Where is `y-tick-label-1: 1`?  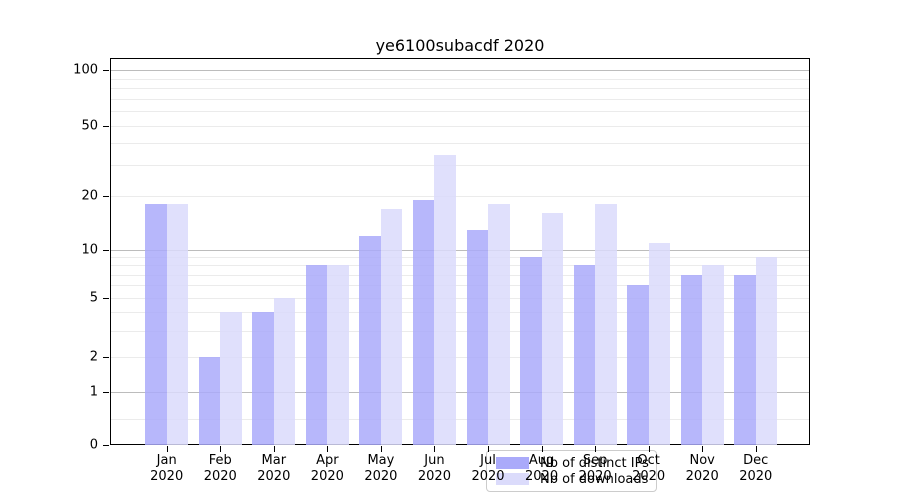 y-tick-label-1: 1 is located at coordinates (93, 392).